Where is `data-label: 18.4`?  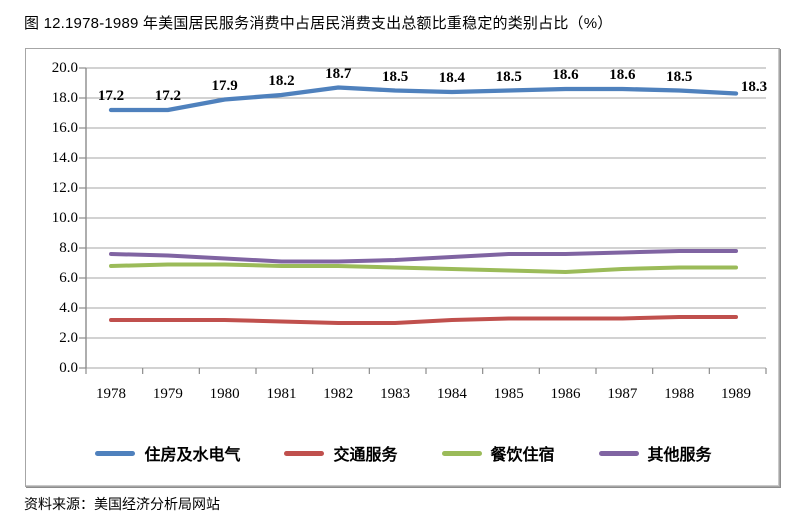 data-label: 18.4 is located at coordinates (452, 78).